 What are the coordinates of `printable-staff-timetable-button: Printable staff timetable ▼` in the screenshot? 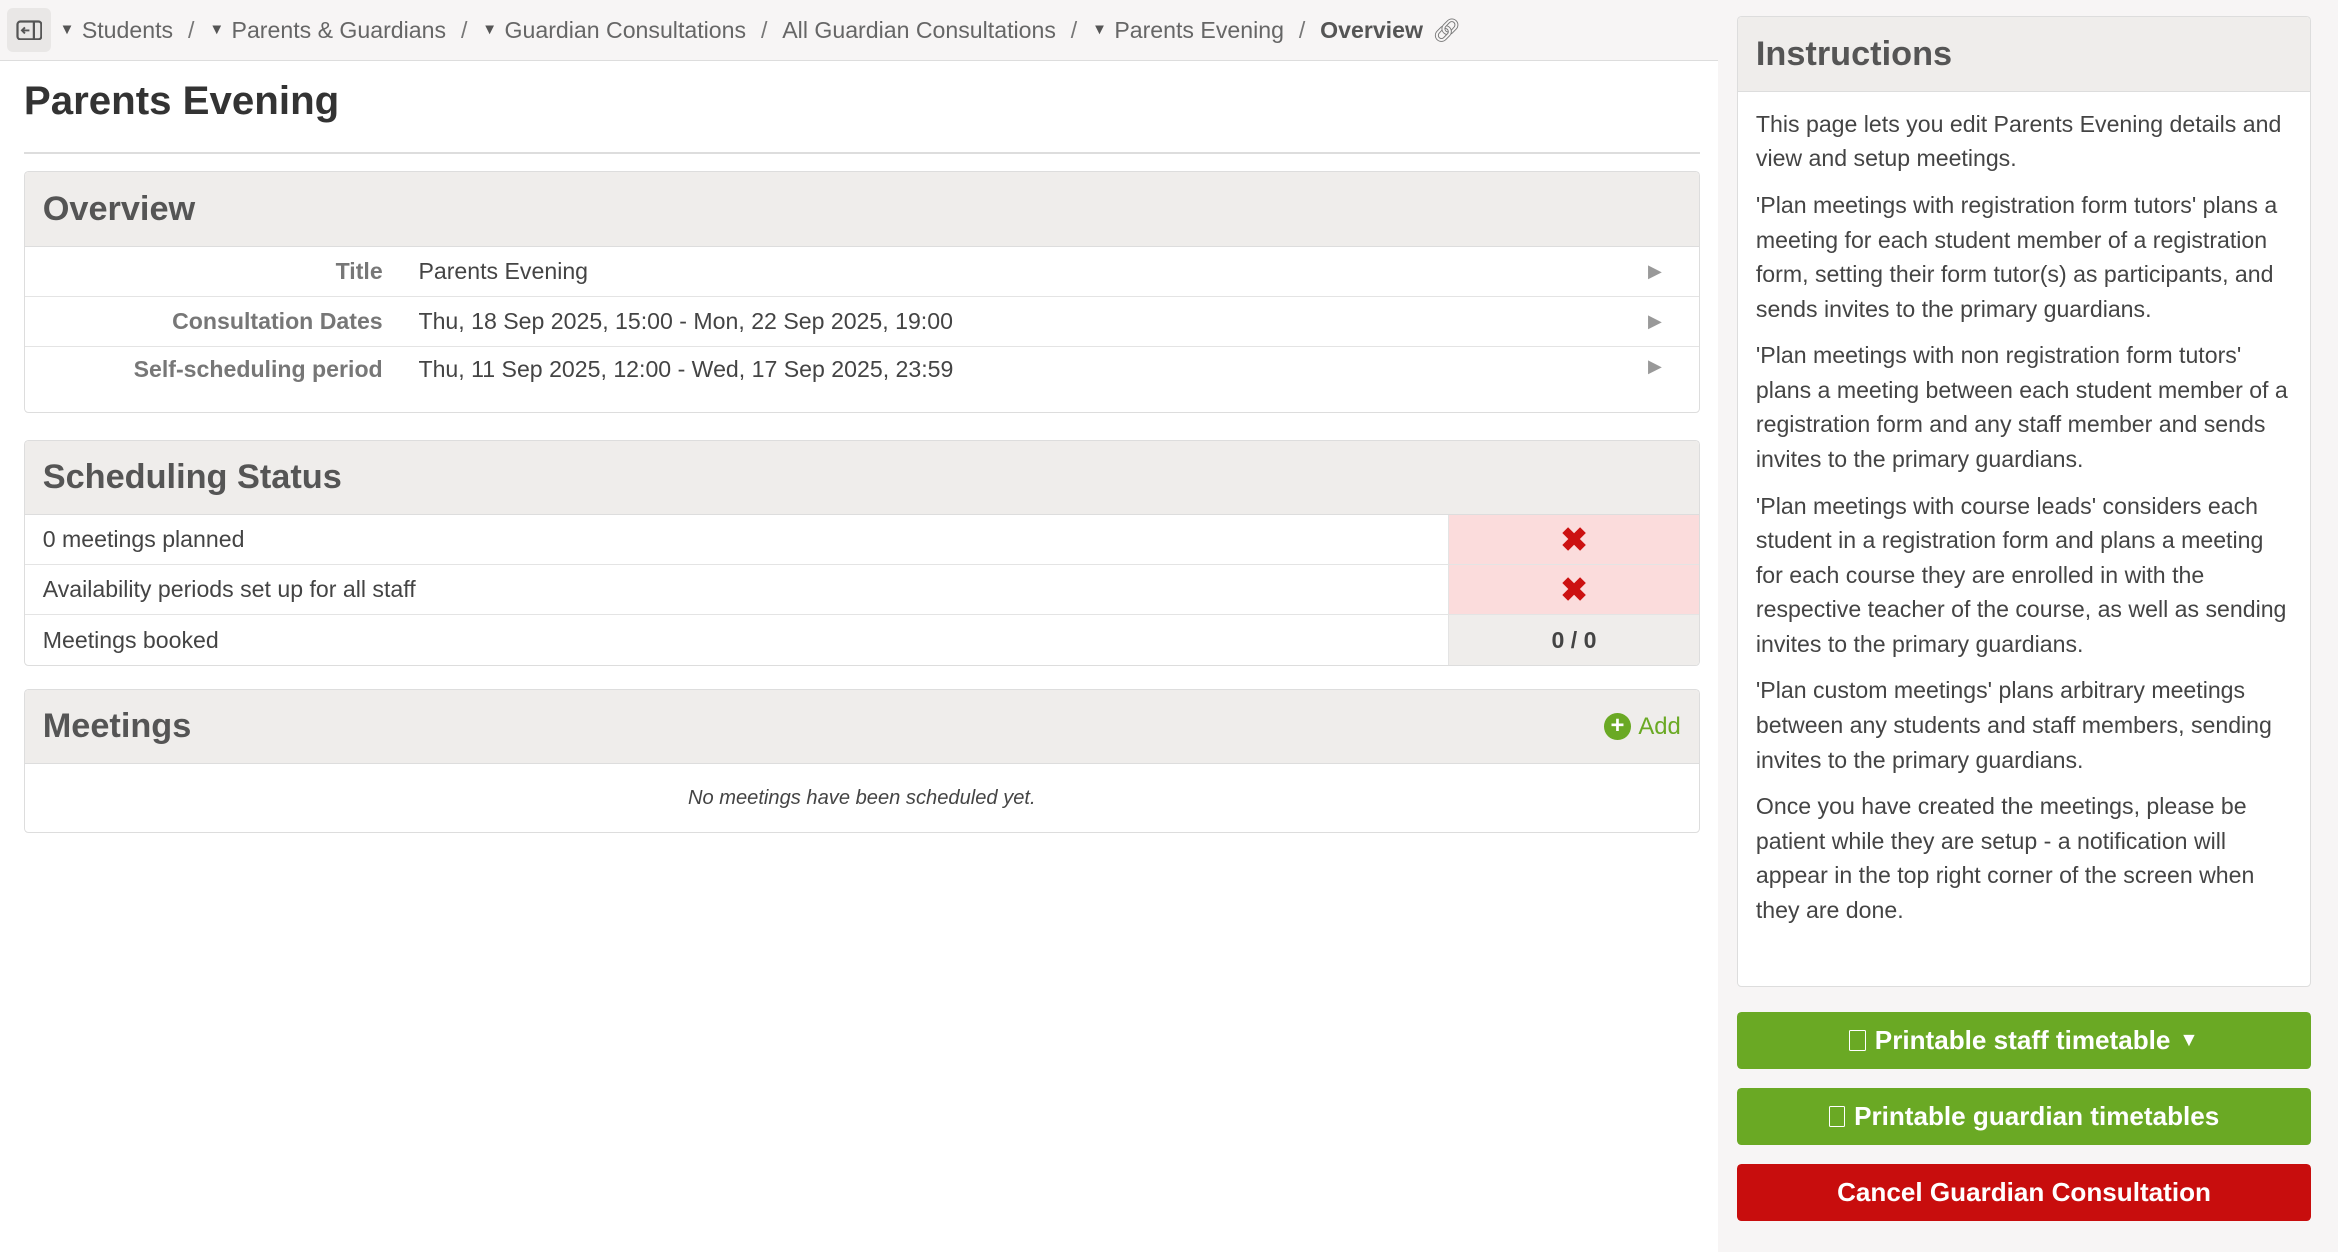 It's located at (2024, 1041).